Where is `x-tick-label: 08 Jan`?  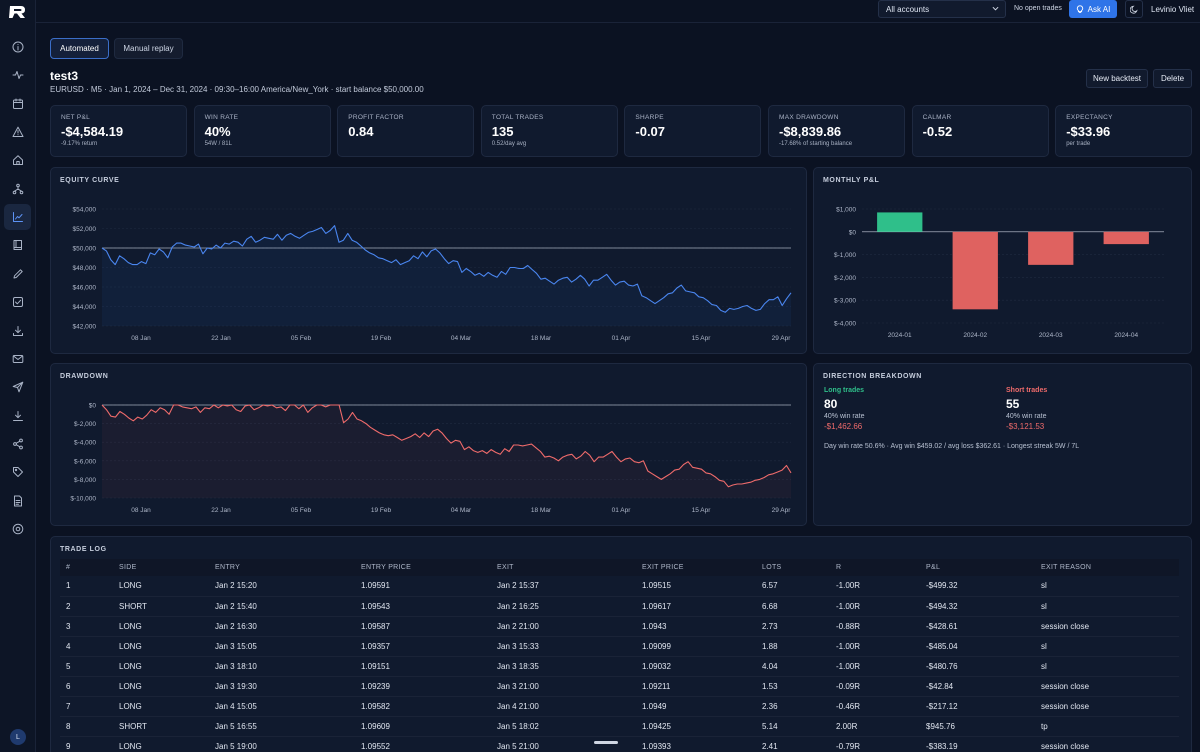
x-tick-label: 08 Jan is located at coordinates (141, 338).